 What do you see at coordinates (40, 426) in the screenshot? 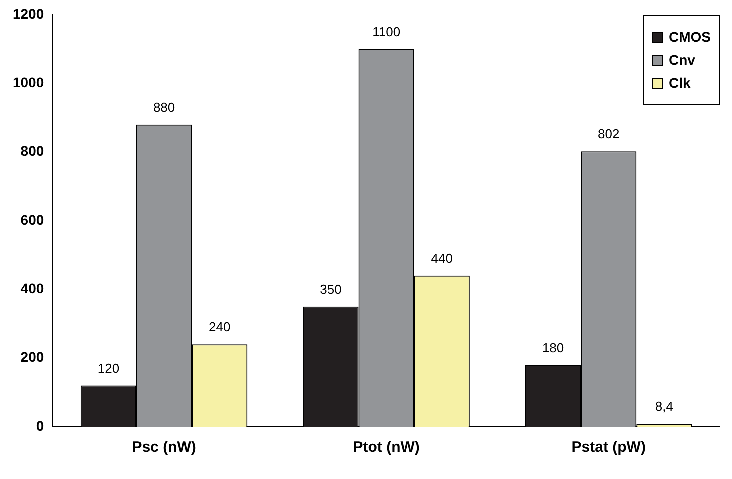
I see `y-tick-label: 0` at bounding box center [40, 426].